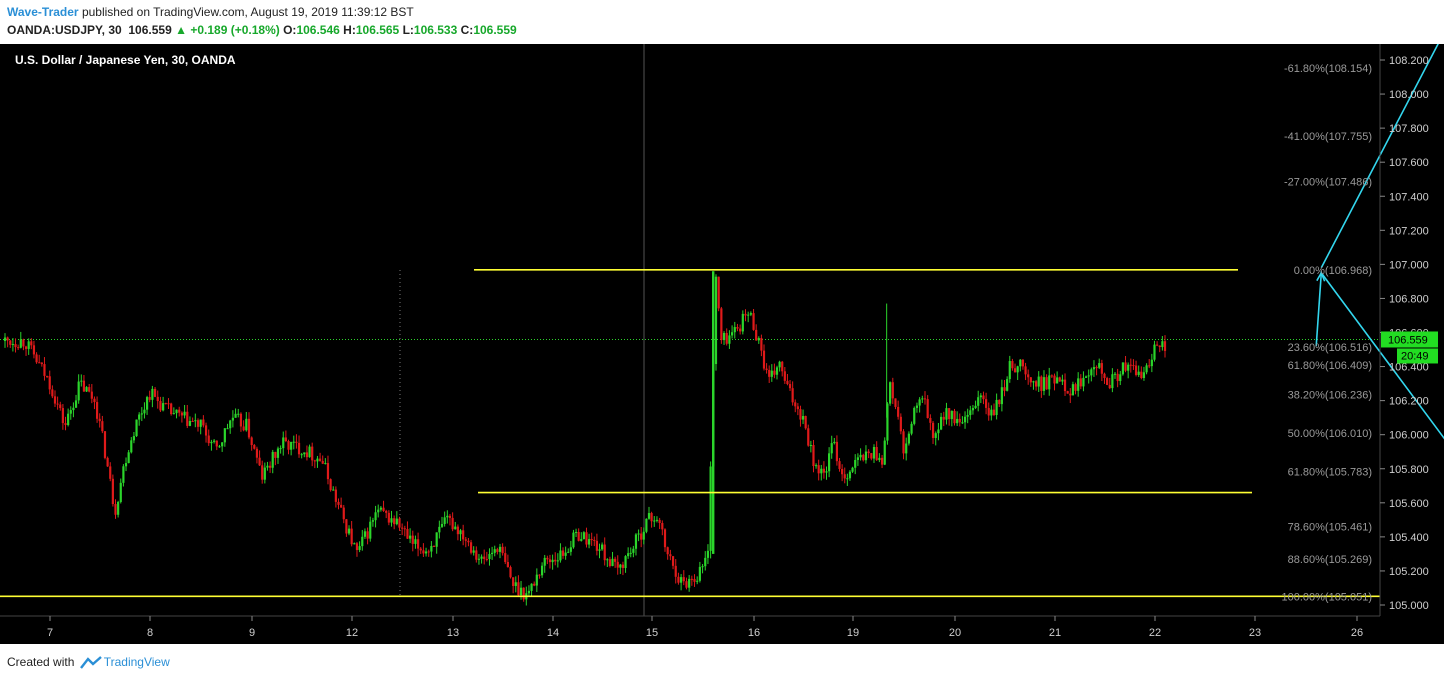 This screenshot has width=1444, height=680. What do you see at coordinates (1379, 381) in the screenshot?
I see `projection-zigzag-arrow` at bounding box center [1379, 381].